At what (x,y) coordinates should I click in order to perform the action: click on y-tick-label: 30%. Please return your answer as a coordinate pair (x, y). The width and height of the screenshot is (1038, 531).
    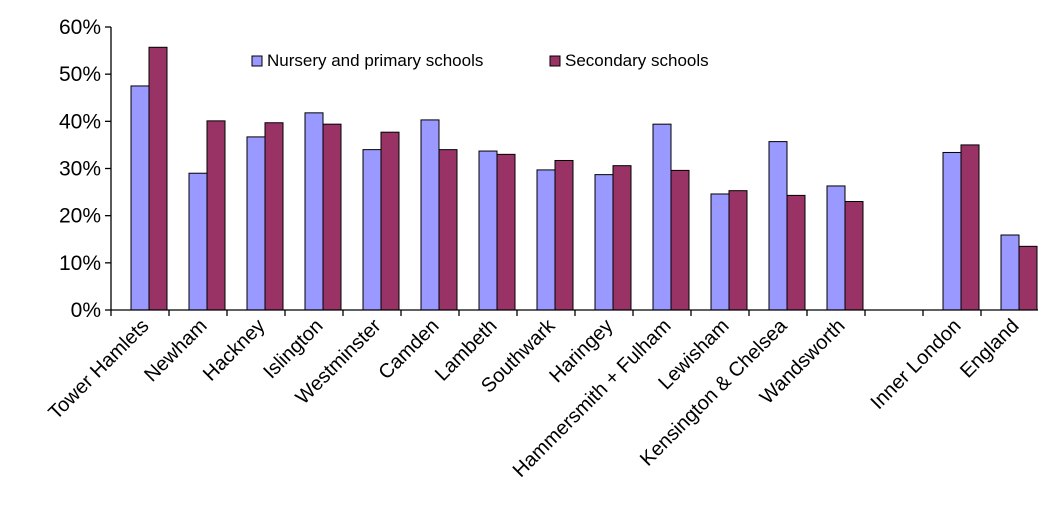
    Looking at the image, I should click on (80, 169).